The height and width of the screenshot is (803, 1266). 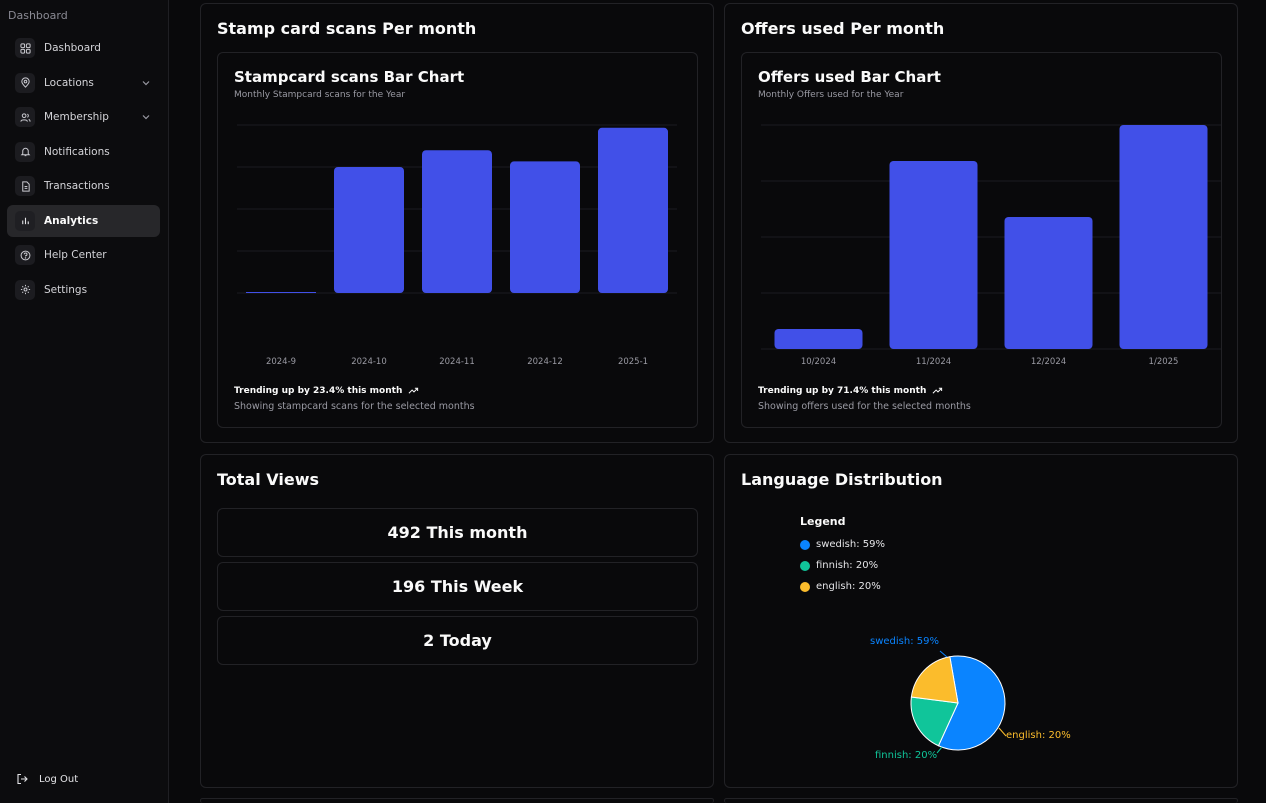 I want to click on pie-label-english: english: 20%, so click(x=1038, y=735).